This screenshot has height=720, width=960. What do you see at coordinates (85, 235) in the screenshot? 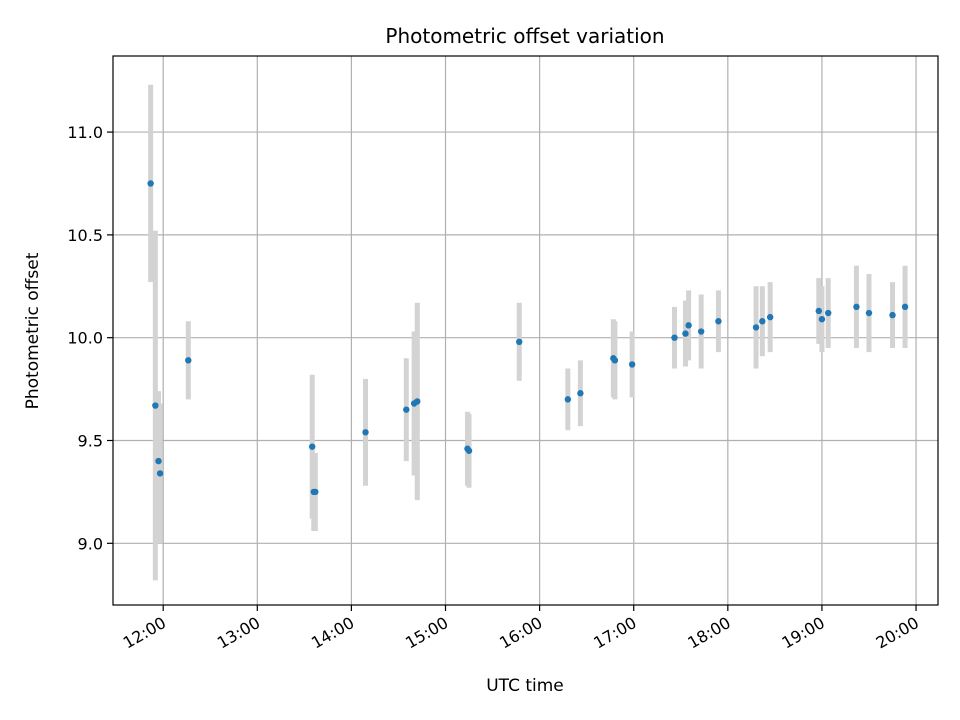
I see `y-tick-label: 10.5` at bounding box center [85, 235].